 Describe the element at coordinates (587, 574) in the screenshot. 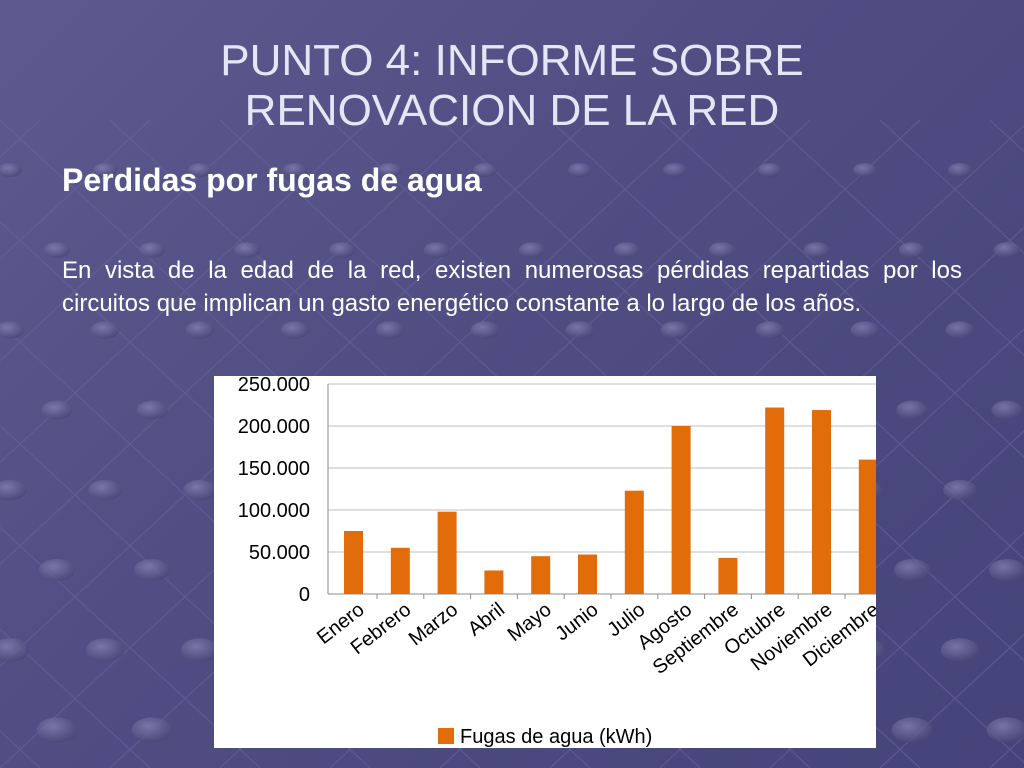

I see `bar-junio` at that location.